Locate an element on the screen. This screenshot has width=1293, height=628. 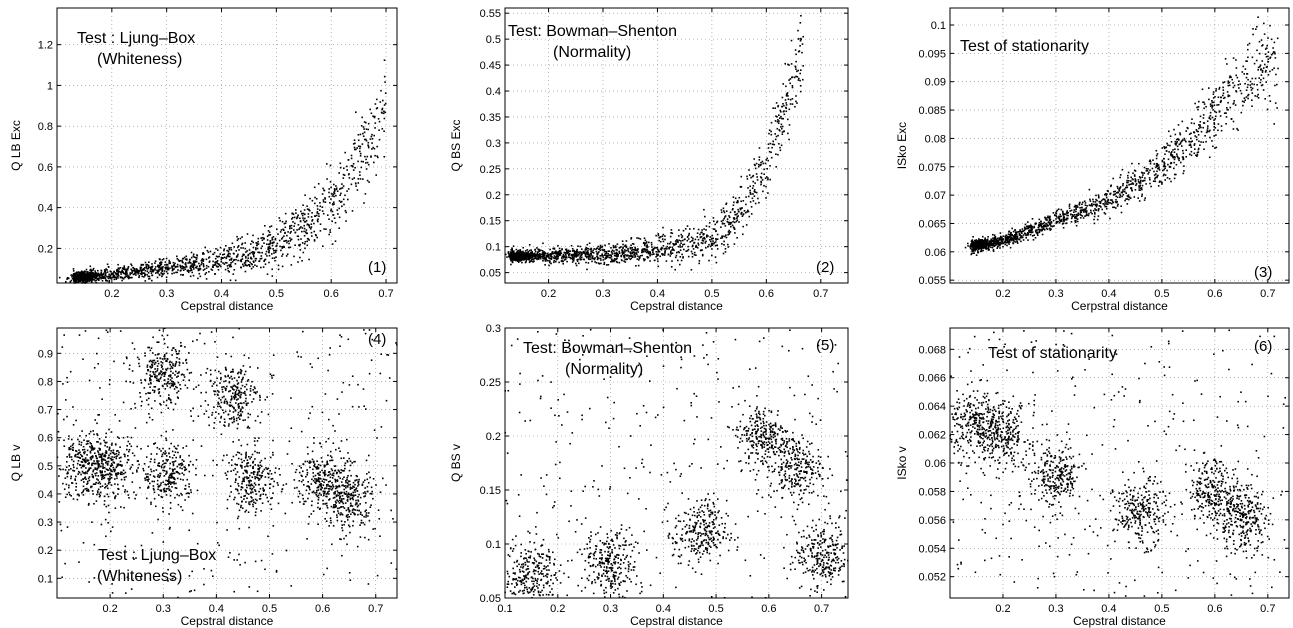
x-tick-label: 0.6 is located at coordinates (331, 294).